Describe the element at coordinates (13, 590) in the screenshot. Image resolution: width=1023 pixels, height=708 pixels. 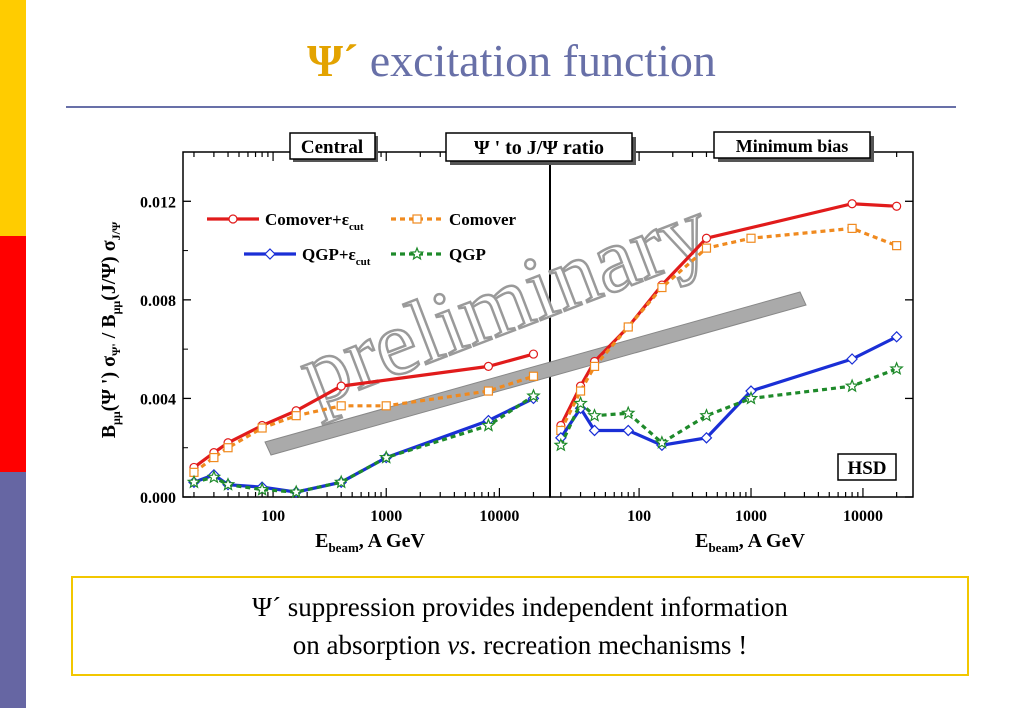
I see `accent-strip-blue` at that location.